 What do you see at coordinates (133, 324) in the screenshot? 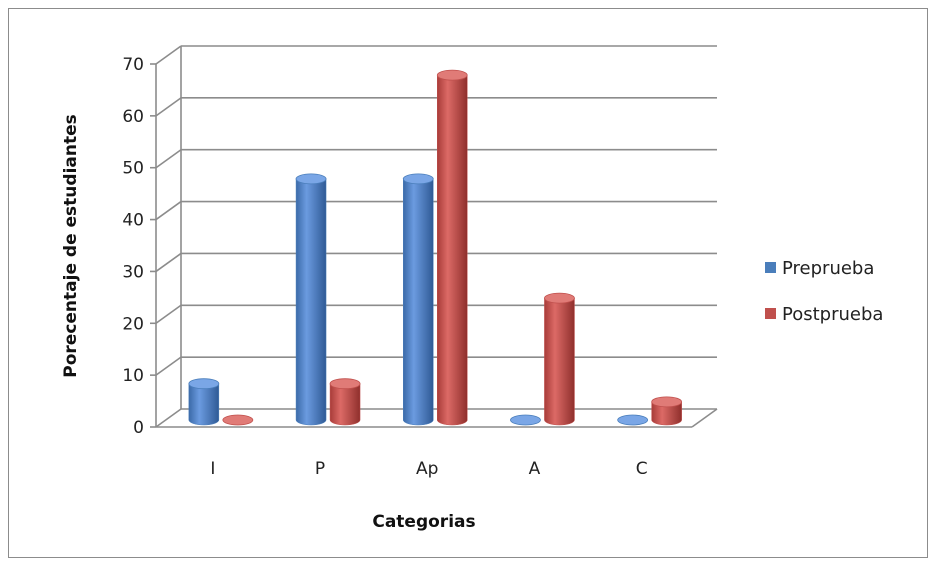
I see `y-tick-label: 20` at bounding box center [133, 324].